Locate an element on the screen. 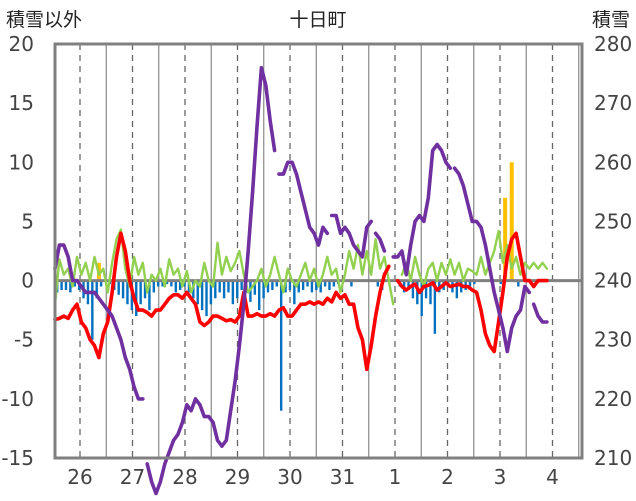 This screenshot has width=636, height=501. x-axis-ticks: 26 27 28 29 30 31 1 2 3 4 is located at coordinates (313, 477).